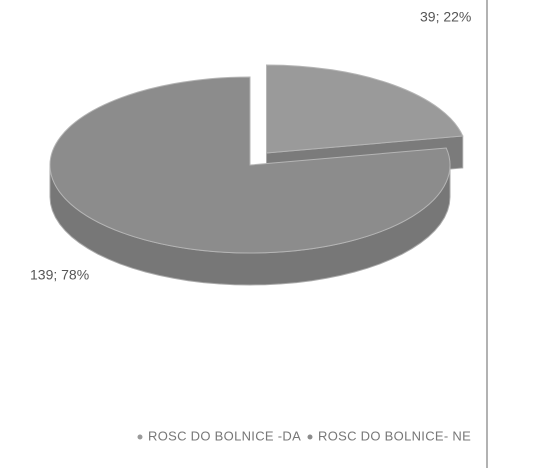 Image resolution: width=533 pixels, height=468 pixels. I want to click on legend-label: ROSC DO BOLNICE -DA, so click(224, 435).